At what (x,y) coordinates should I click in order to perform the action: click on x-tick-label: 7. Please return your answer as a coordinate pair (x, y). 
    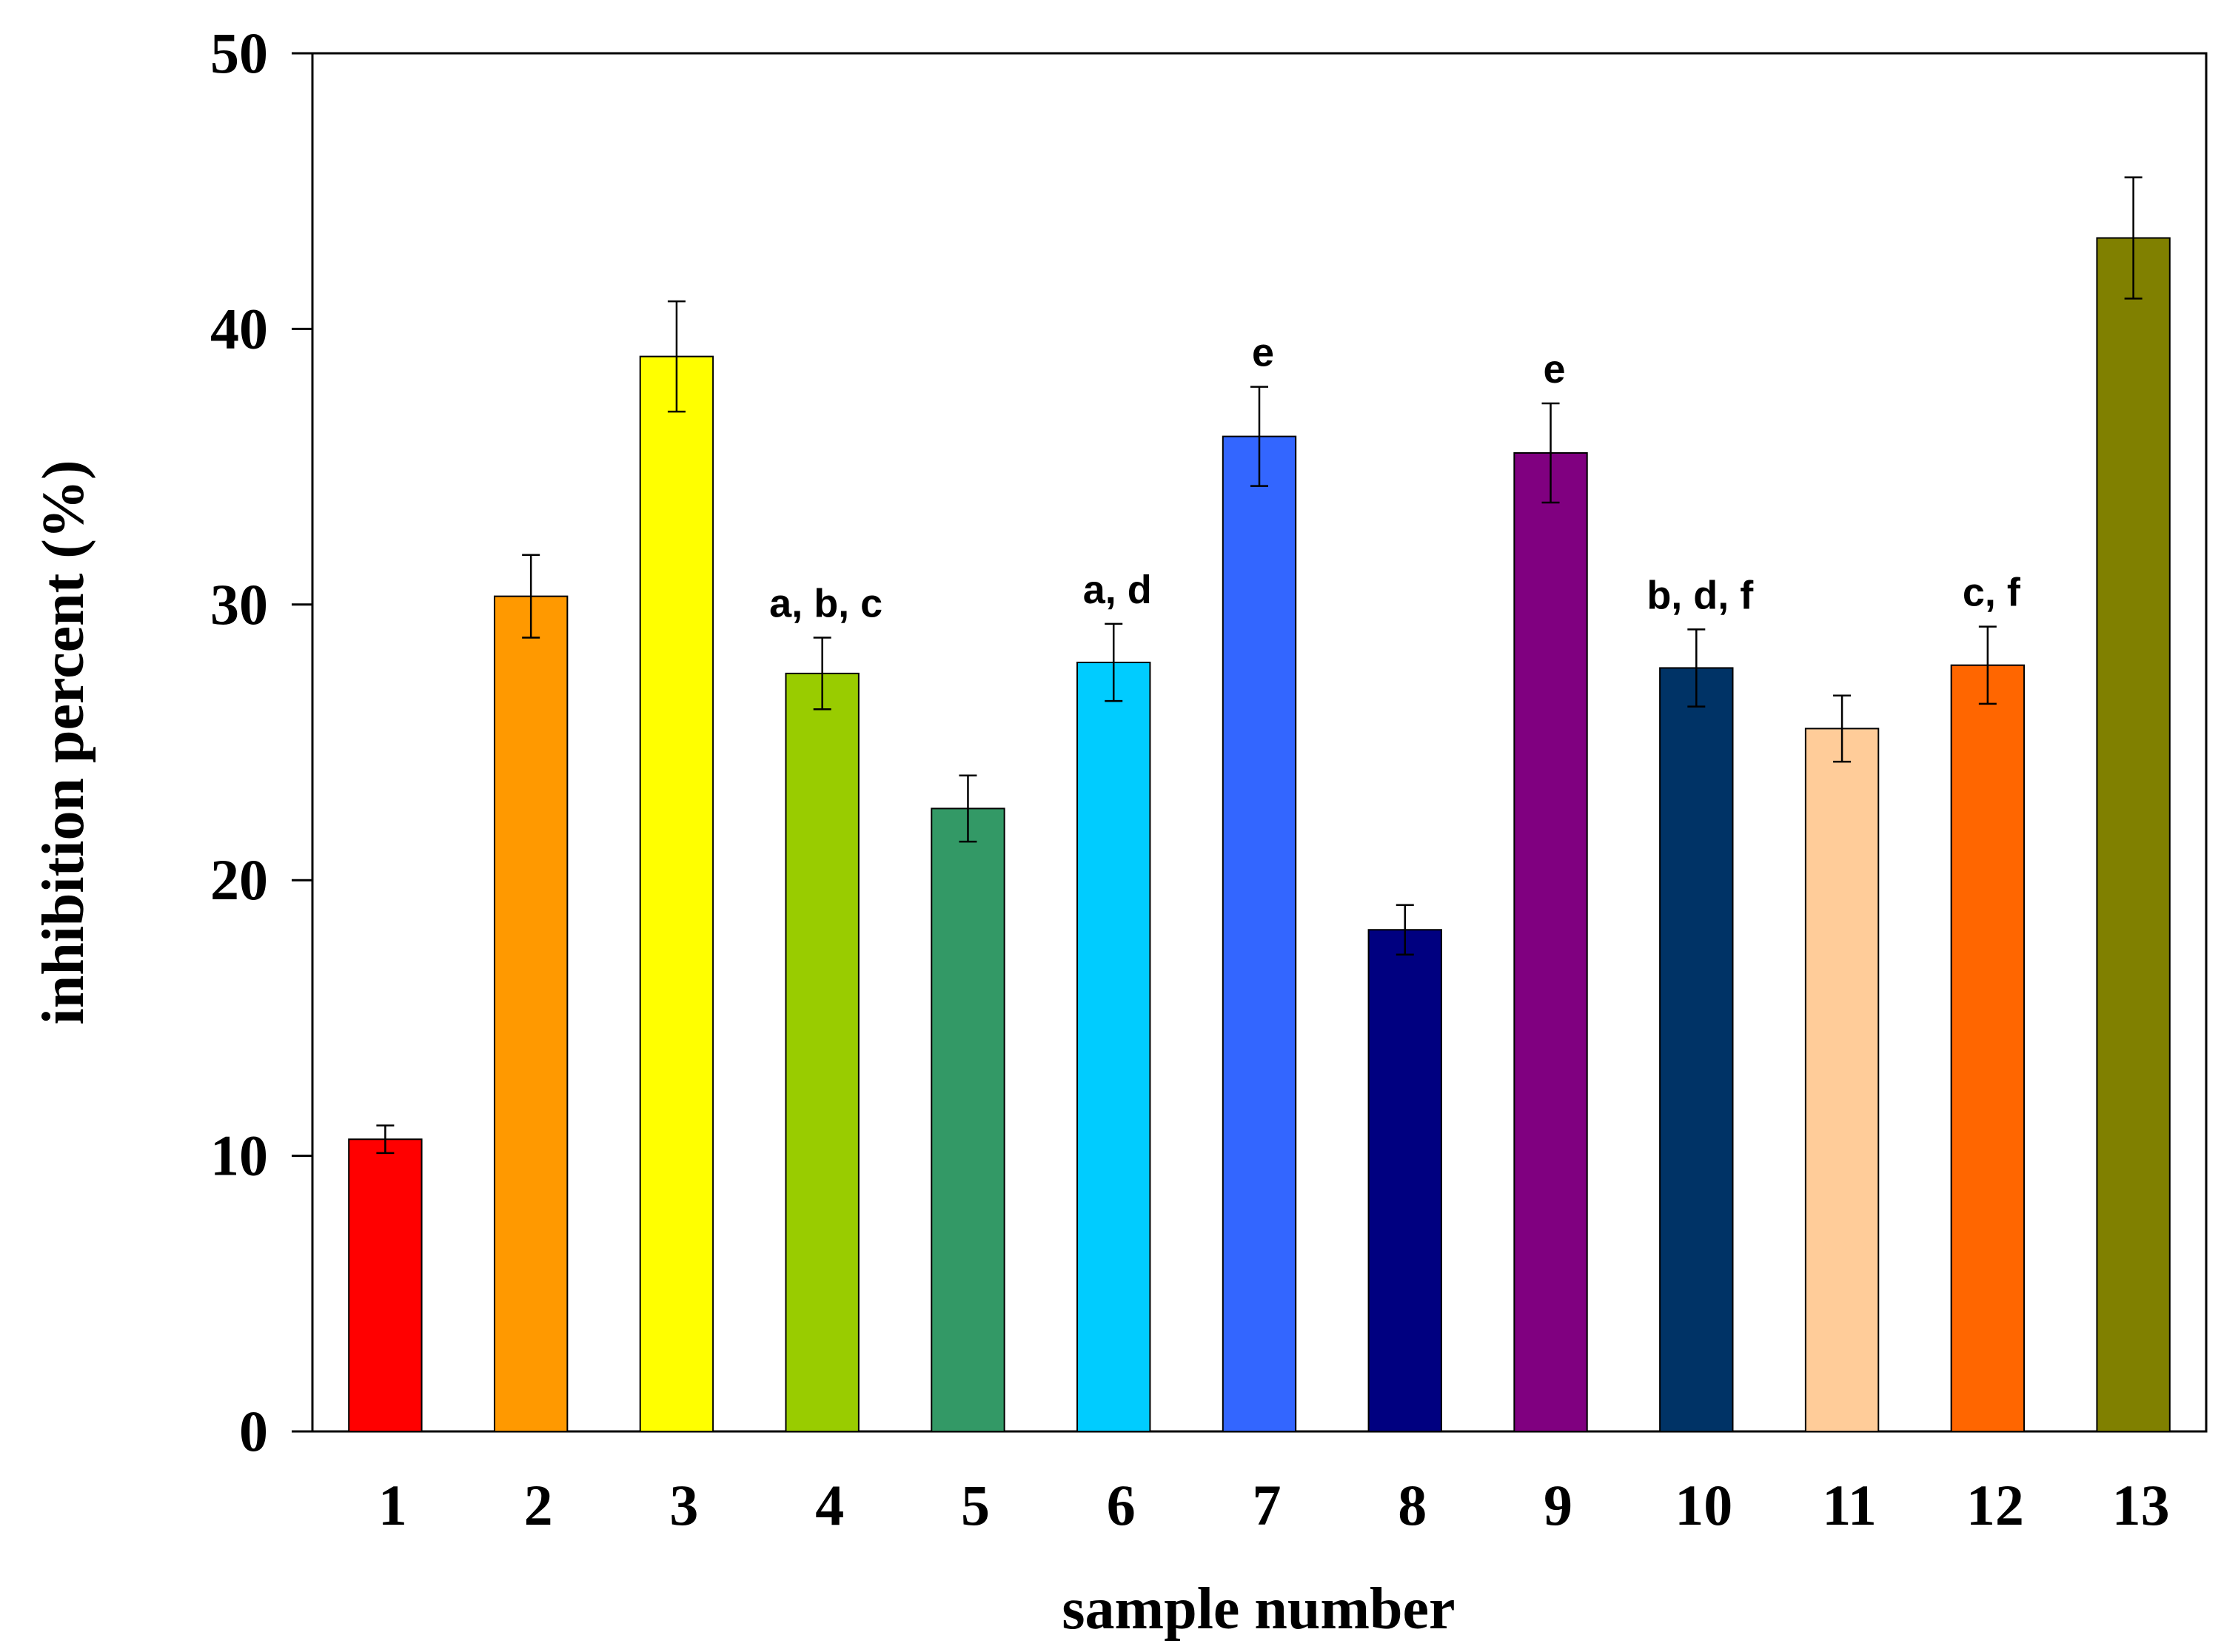
    Looking at the image, I should click on (1267, 1505).